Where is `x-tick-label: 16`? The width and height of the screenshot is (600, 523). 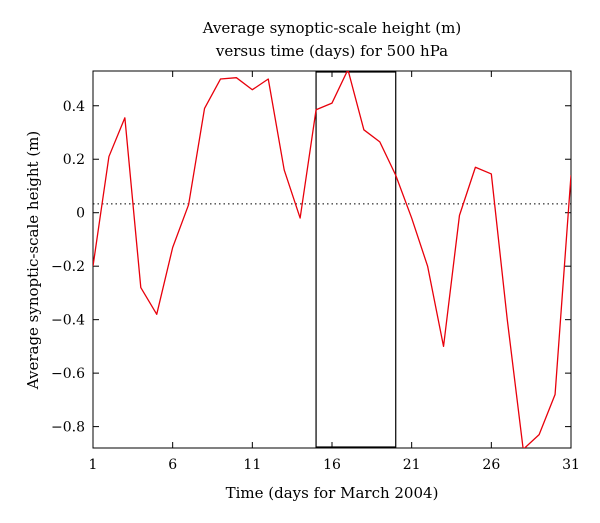 x-tick-label: 16 is located at coordinates (332, 465).